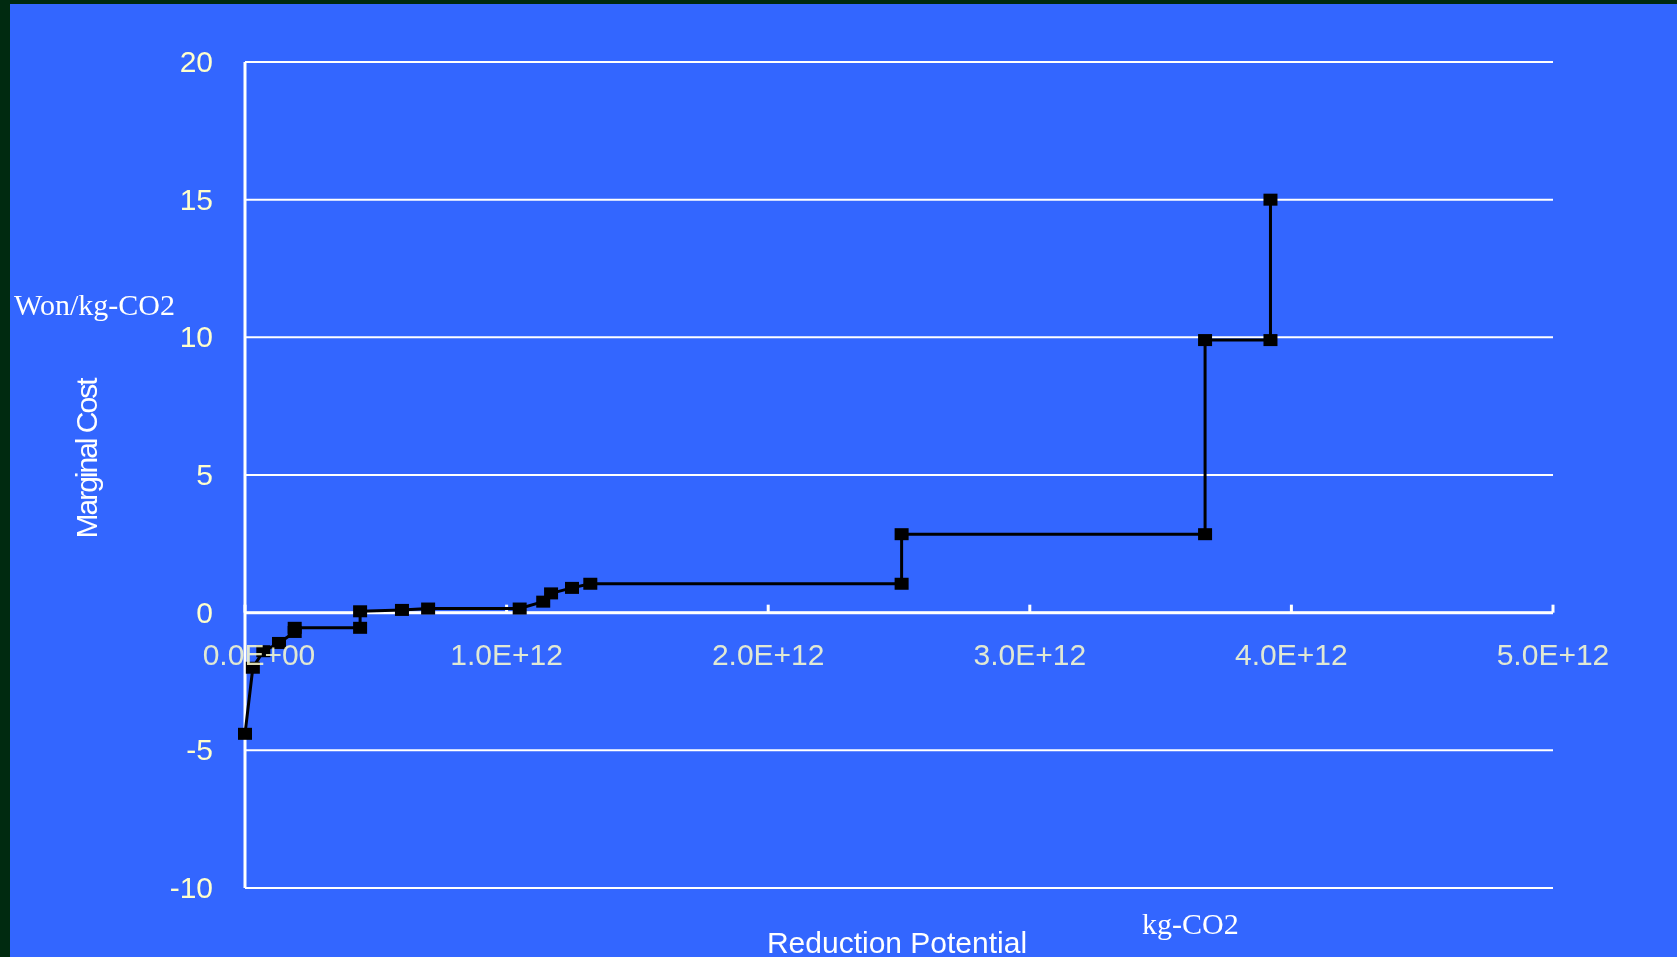  Describe the element at coordinates (204, 474) in the screenshot. I see `y-tick-label: 5` at that location.